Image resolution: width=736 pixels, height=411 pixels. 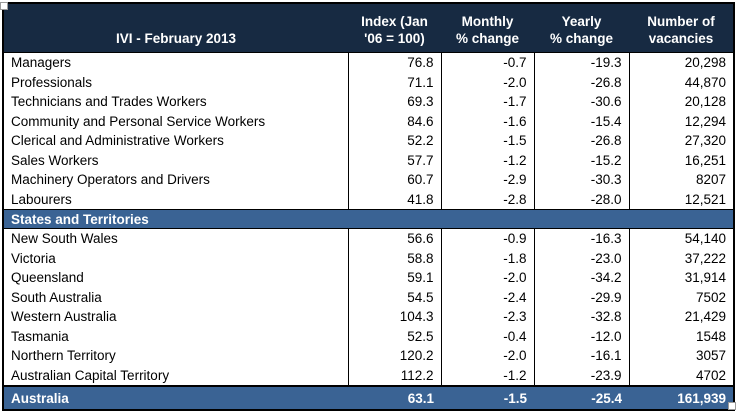 What do you see at coordinates (681, 199) in the screenshot?
I see `value-cell: 12,521` at bounding box center [681, 199].